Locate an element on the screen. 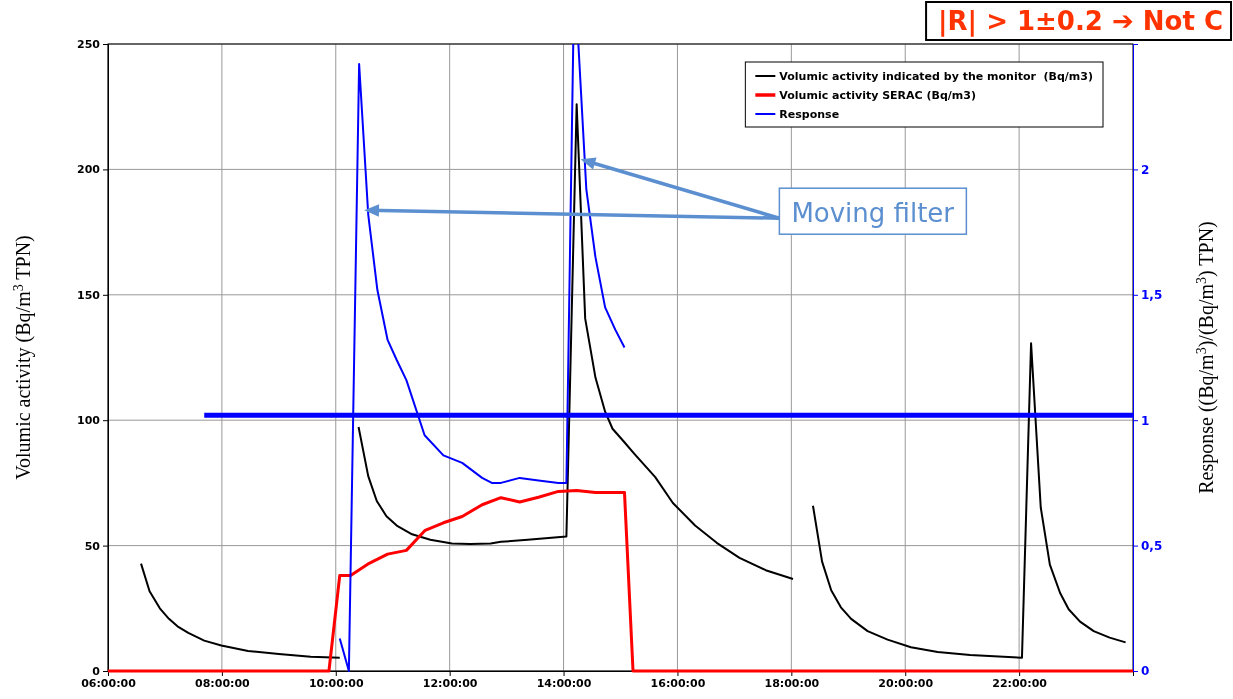  legend-label: Volumic activity SERAC (Bq/m3) is located at coordinates (877, 95).